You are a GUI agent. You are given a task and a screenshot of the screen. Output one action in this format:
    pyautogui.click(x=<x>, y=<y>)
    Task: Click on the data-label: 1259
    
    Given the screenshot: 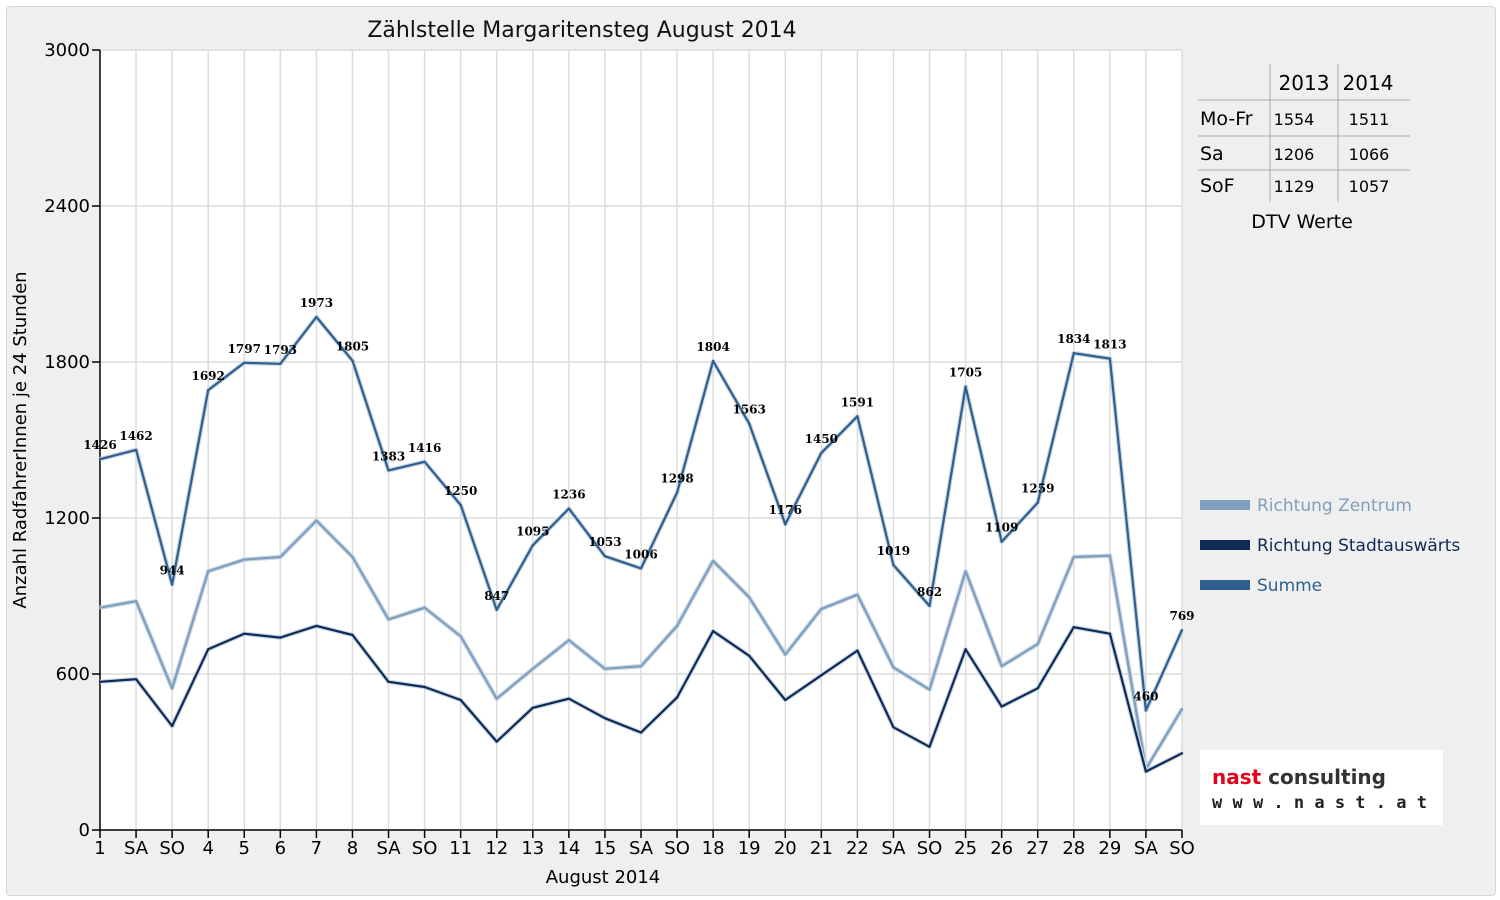 What is the action you would take?
    pyautogui.click(x=1037, y=489)
    